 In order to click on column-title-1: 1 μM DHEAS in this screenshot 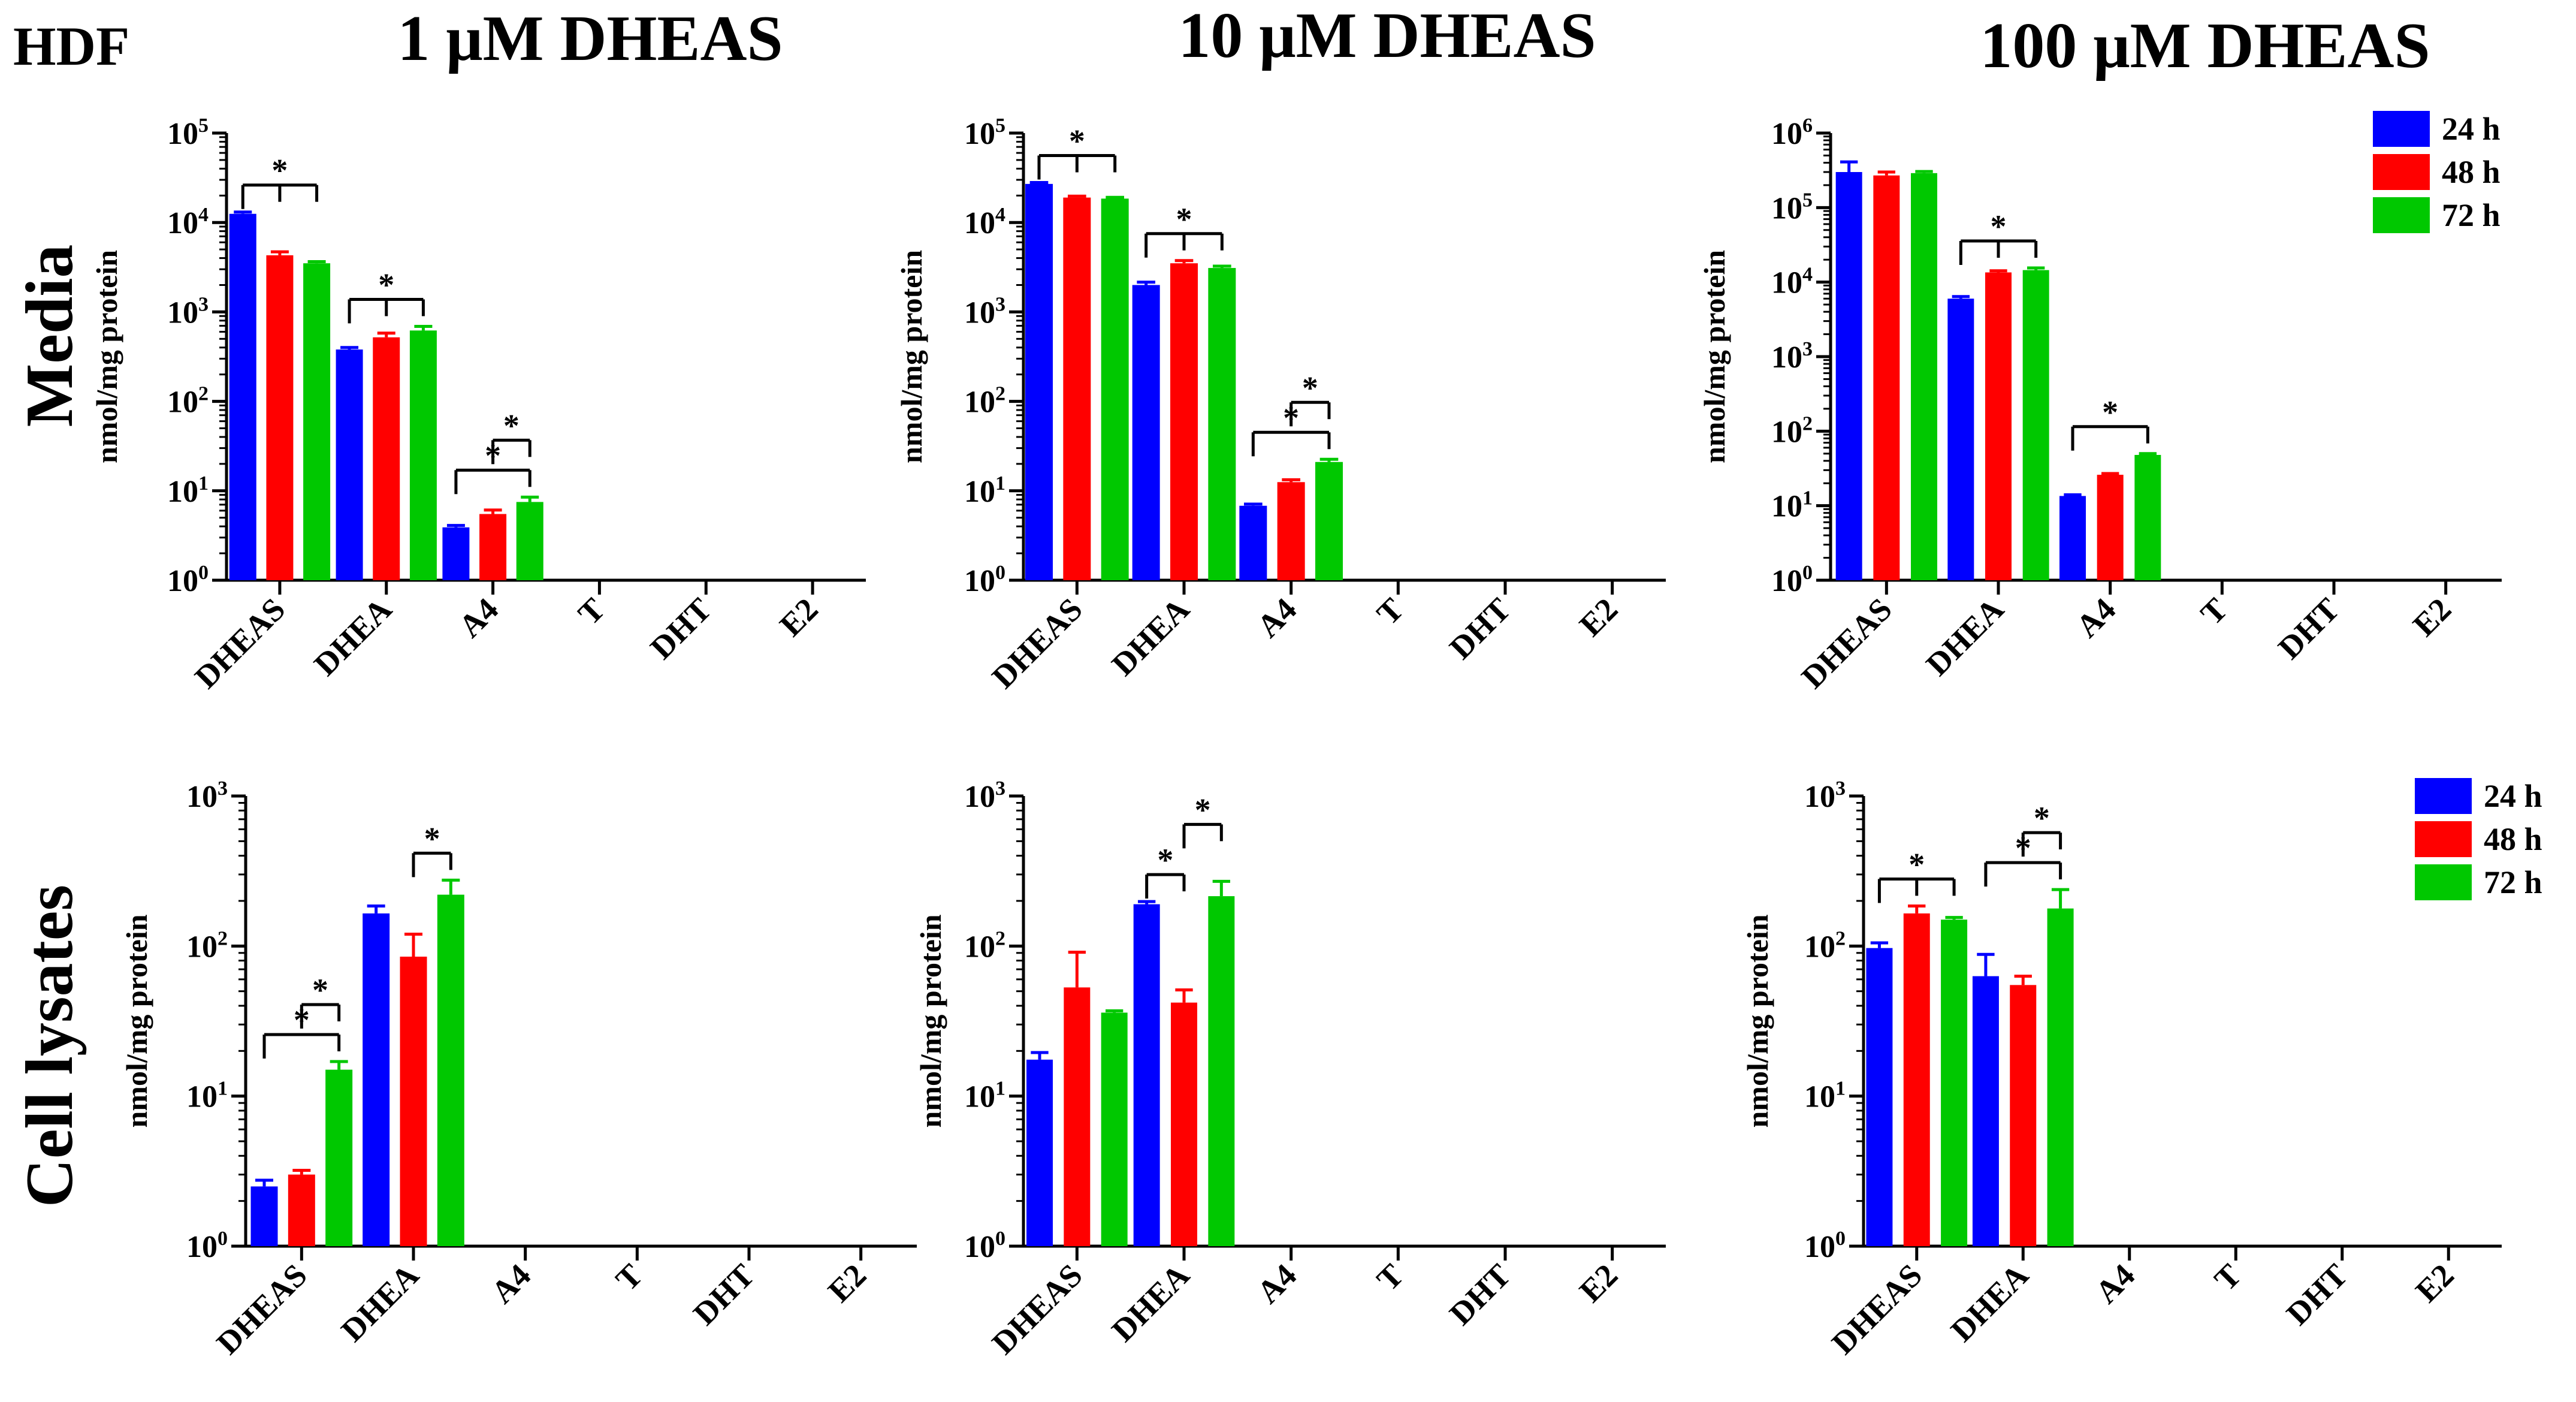, I will do `click(590, 38)`.